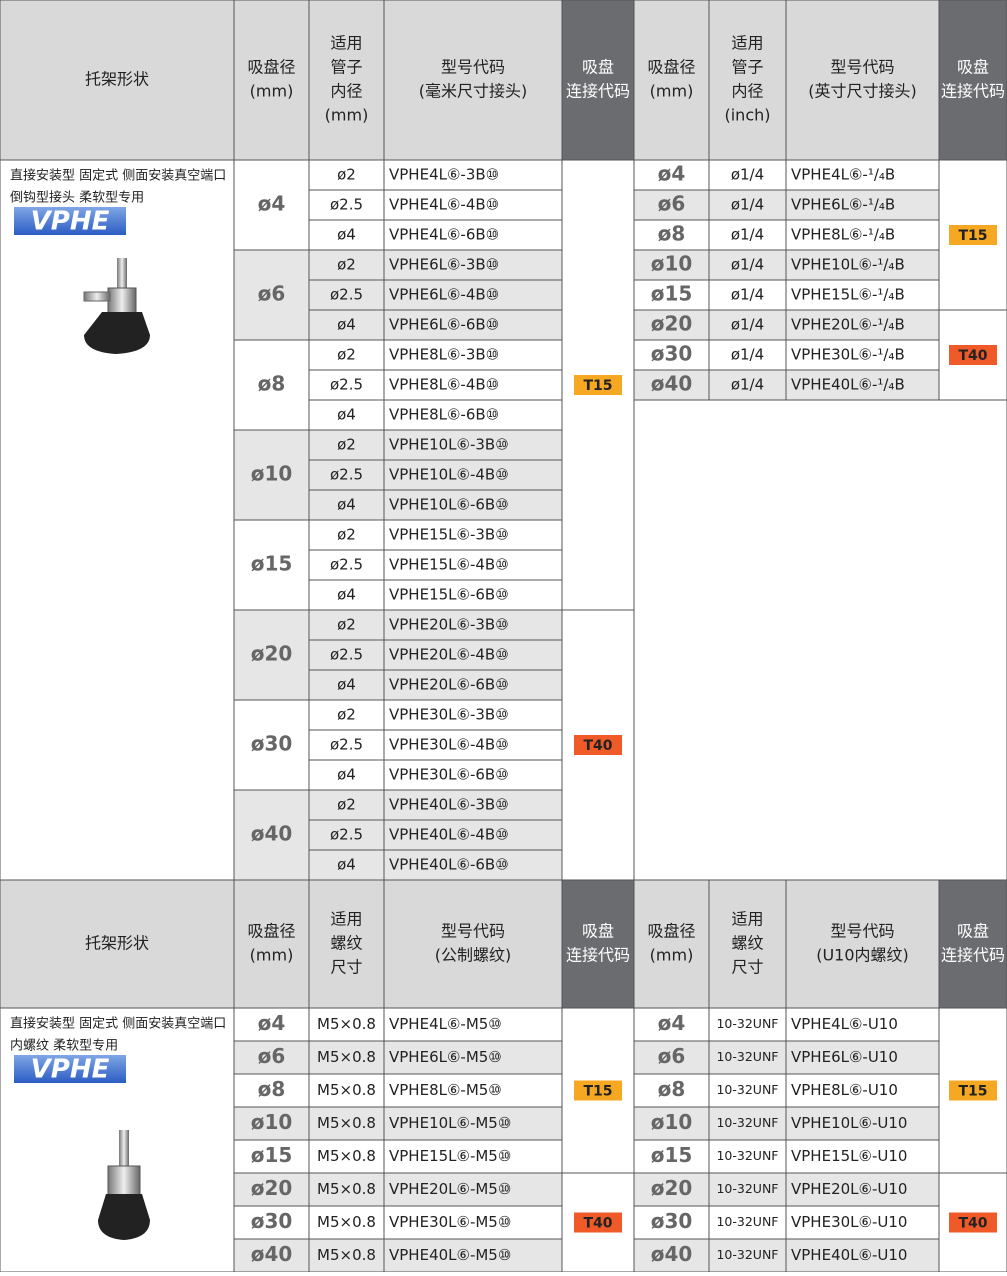  What do you see at coordinates (449, 775) in the screenshot?
I see `cell-text: VPHE30L⑥-6B⑩` at bounding box center [449, 775].